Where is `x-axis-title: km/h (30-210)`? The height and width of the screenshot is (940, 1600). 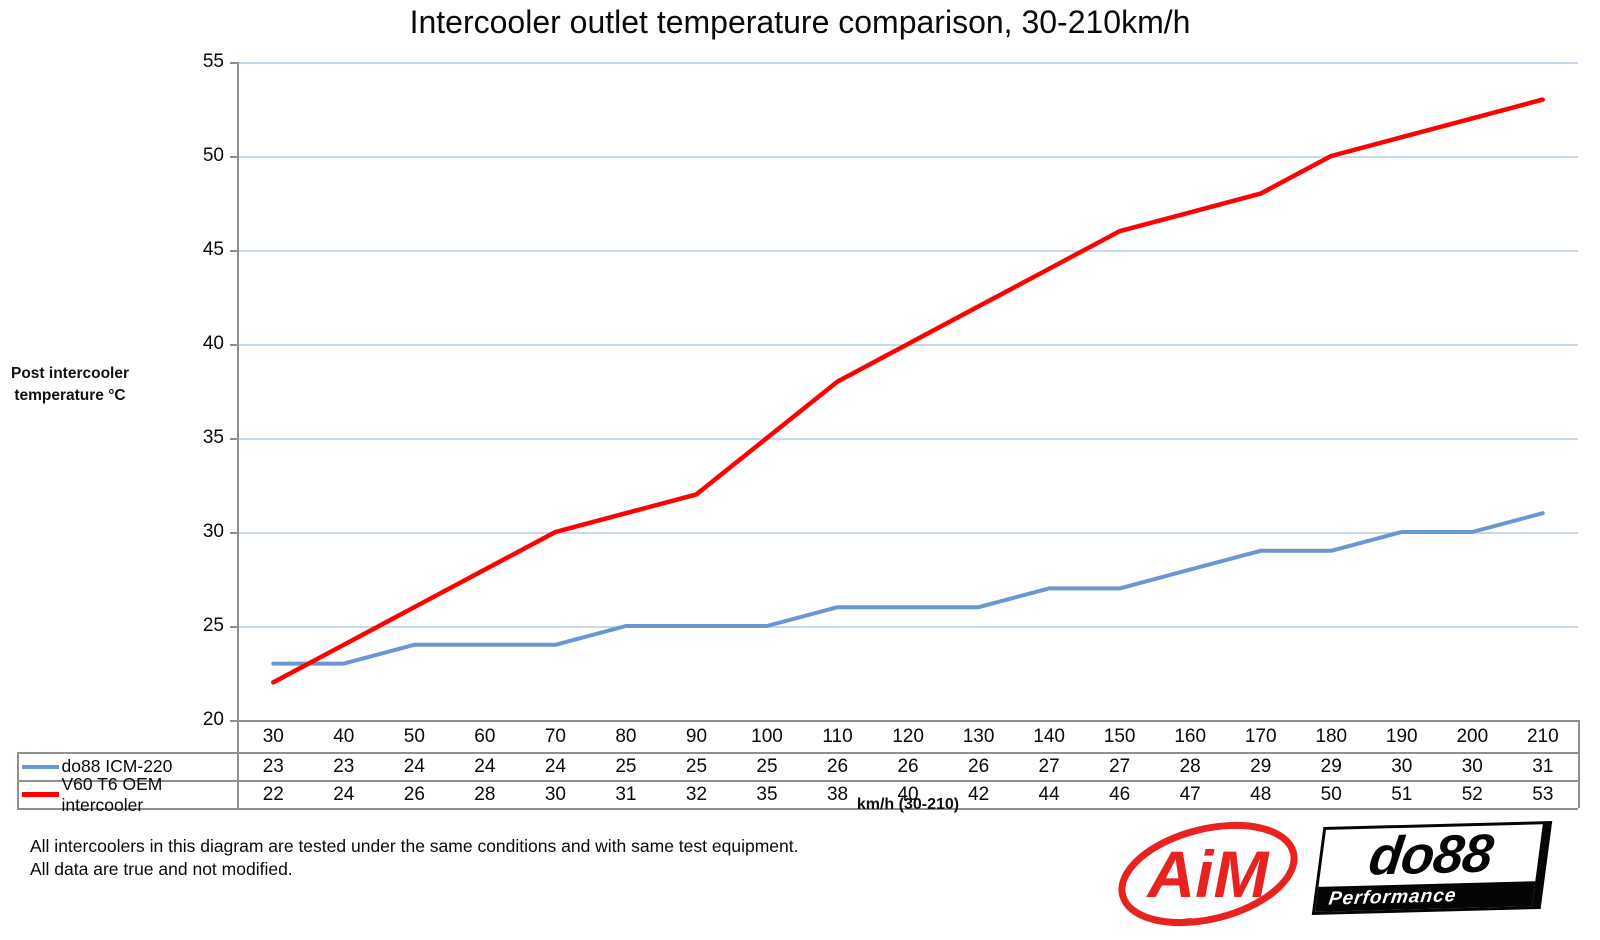 x-axis-title: km/h (30-210) is located at coordinates (908, 804).